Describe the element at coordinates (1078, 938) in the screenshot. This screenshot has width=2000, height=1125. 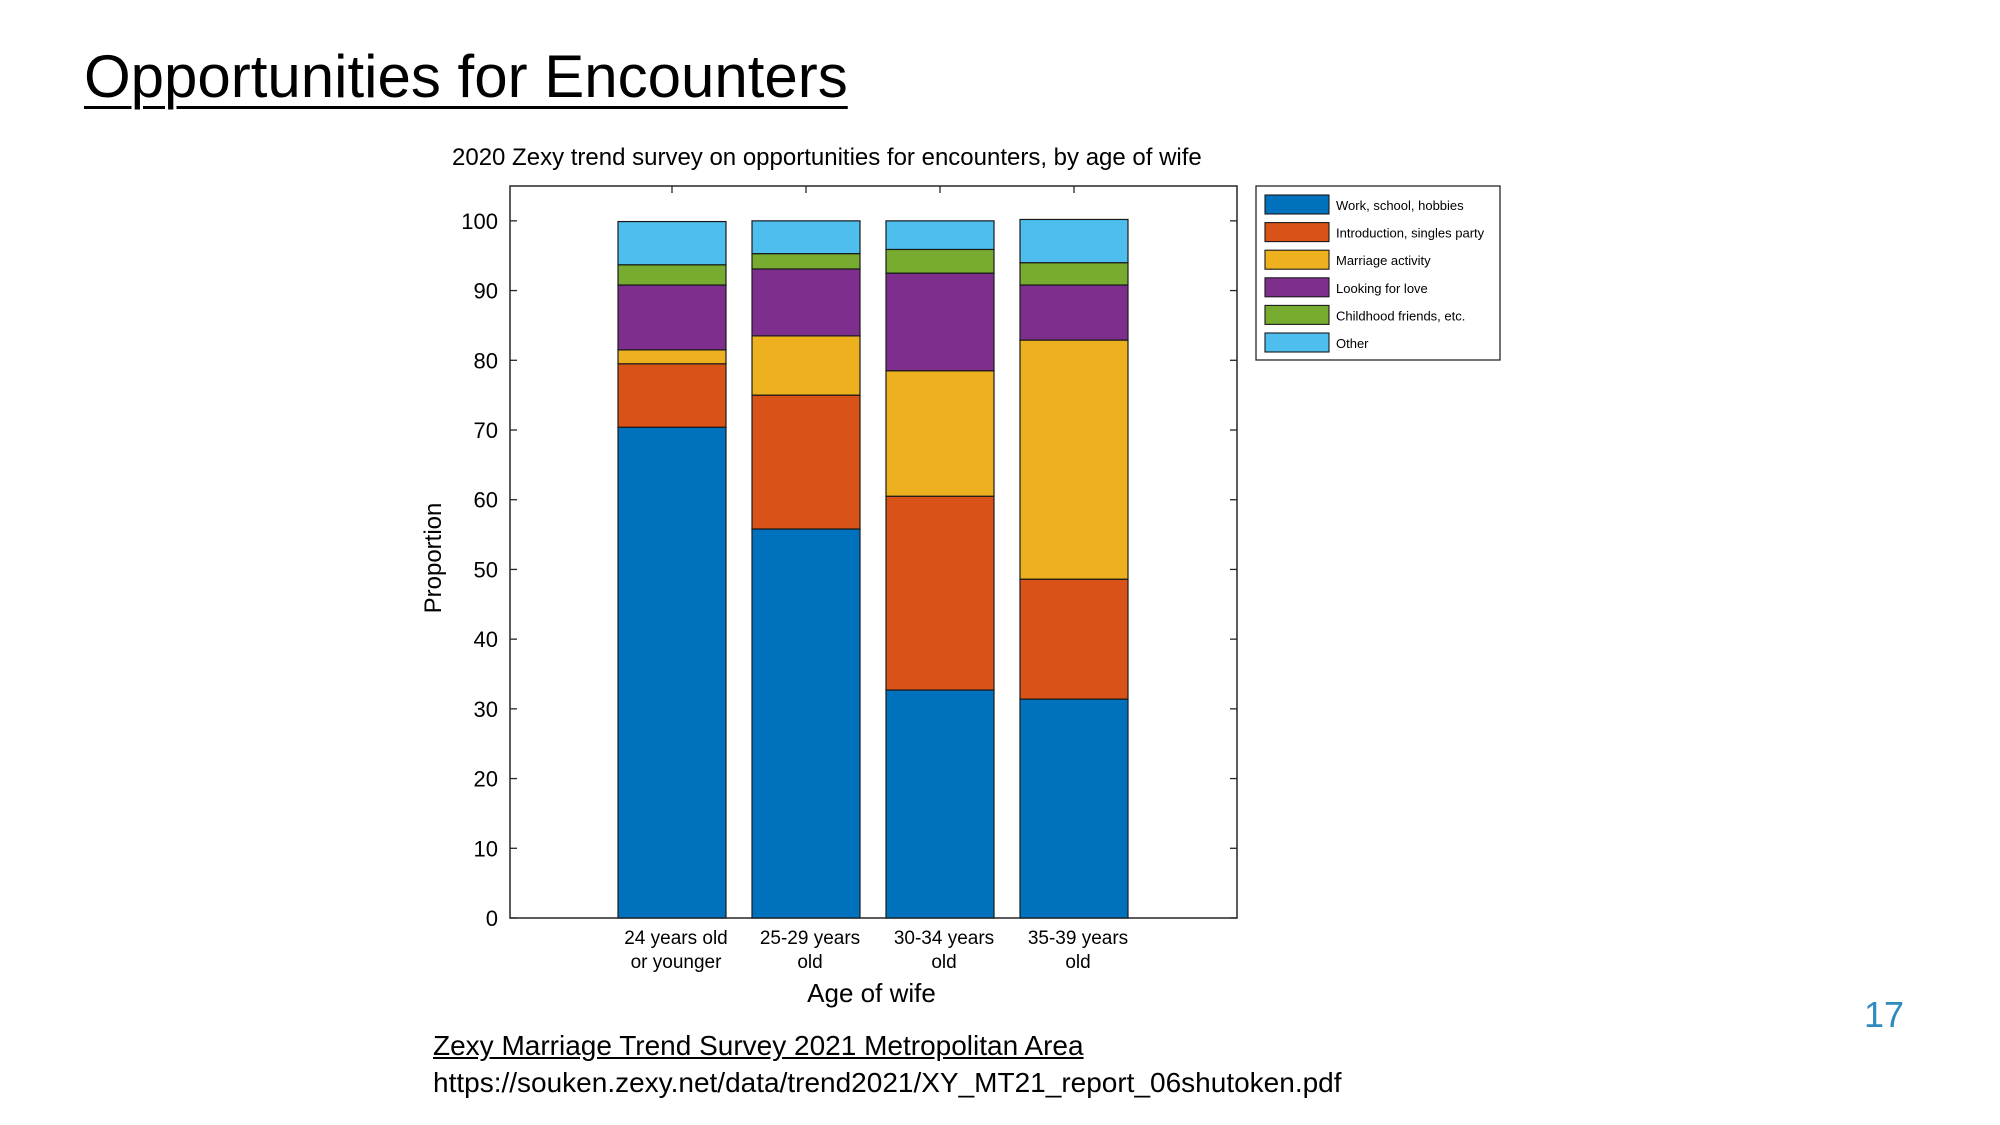
I see `x-tick-label: 35-39 years` at that location.